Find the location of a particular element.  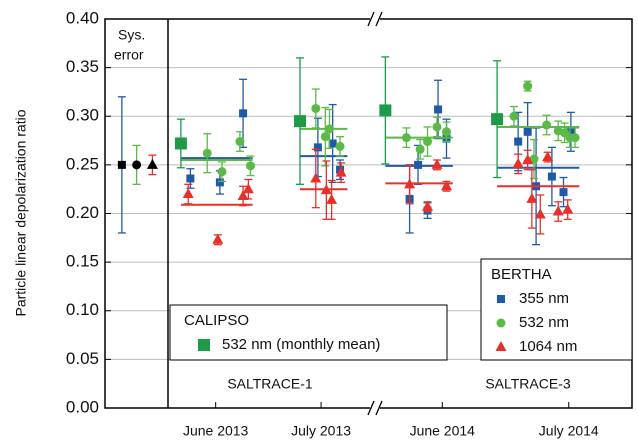

y-tick-label: 0.05 is located at coordinates (82, 358).